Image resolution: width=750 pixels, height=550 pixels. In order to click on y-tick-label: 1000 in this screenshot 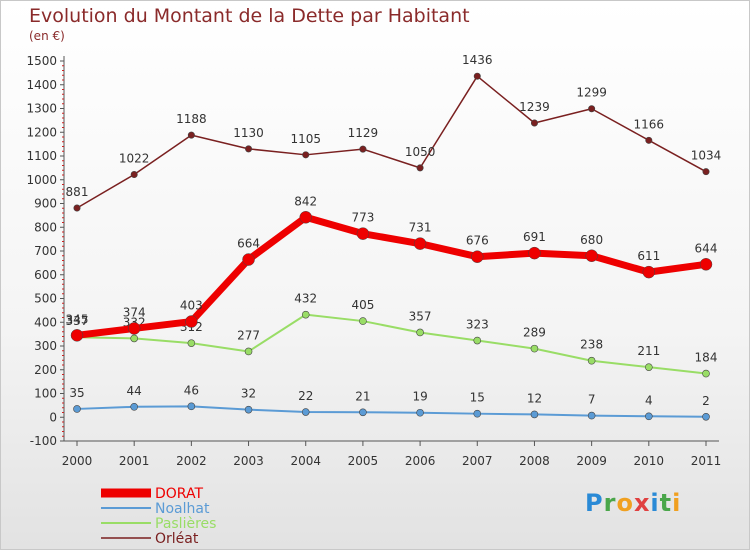, I will do `click(41, 180)`.